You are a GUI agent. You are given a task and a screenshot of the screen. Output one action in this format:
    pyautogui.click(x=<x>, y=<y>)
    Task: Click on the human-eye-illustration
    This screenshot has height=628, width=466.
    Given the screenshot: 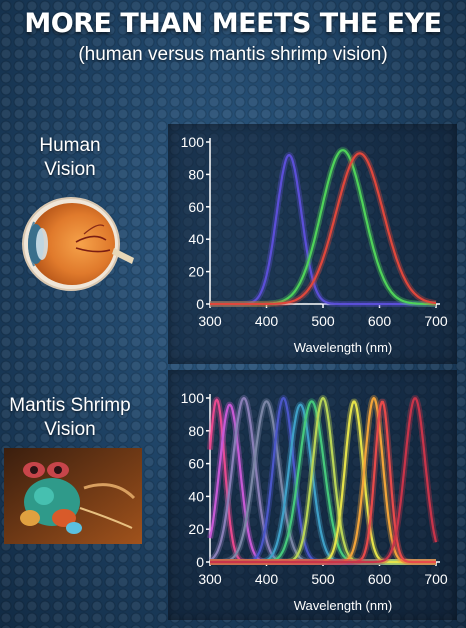 What is the action you would take?
    pyautogui.click(x=78, y=244)
    